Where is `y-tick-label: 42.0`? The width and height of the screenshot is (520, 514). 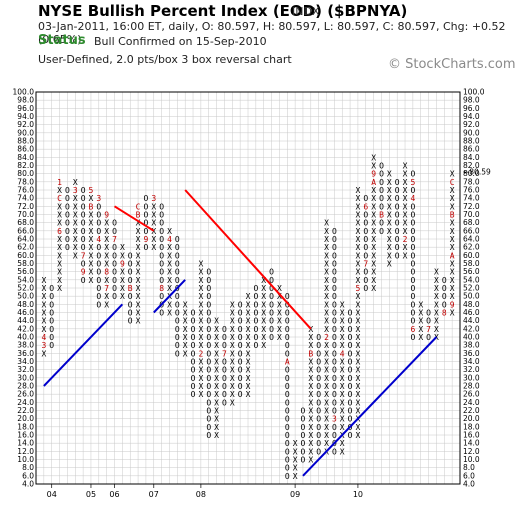 y-tick-label: 42.0 is located at coordinates (25, 328).